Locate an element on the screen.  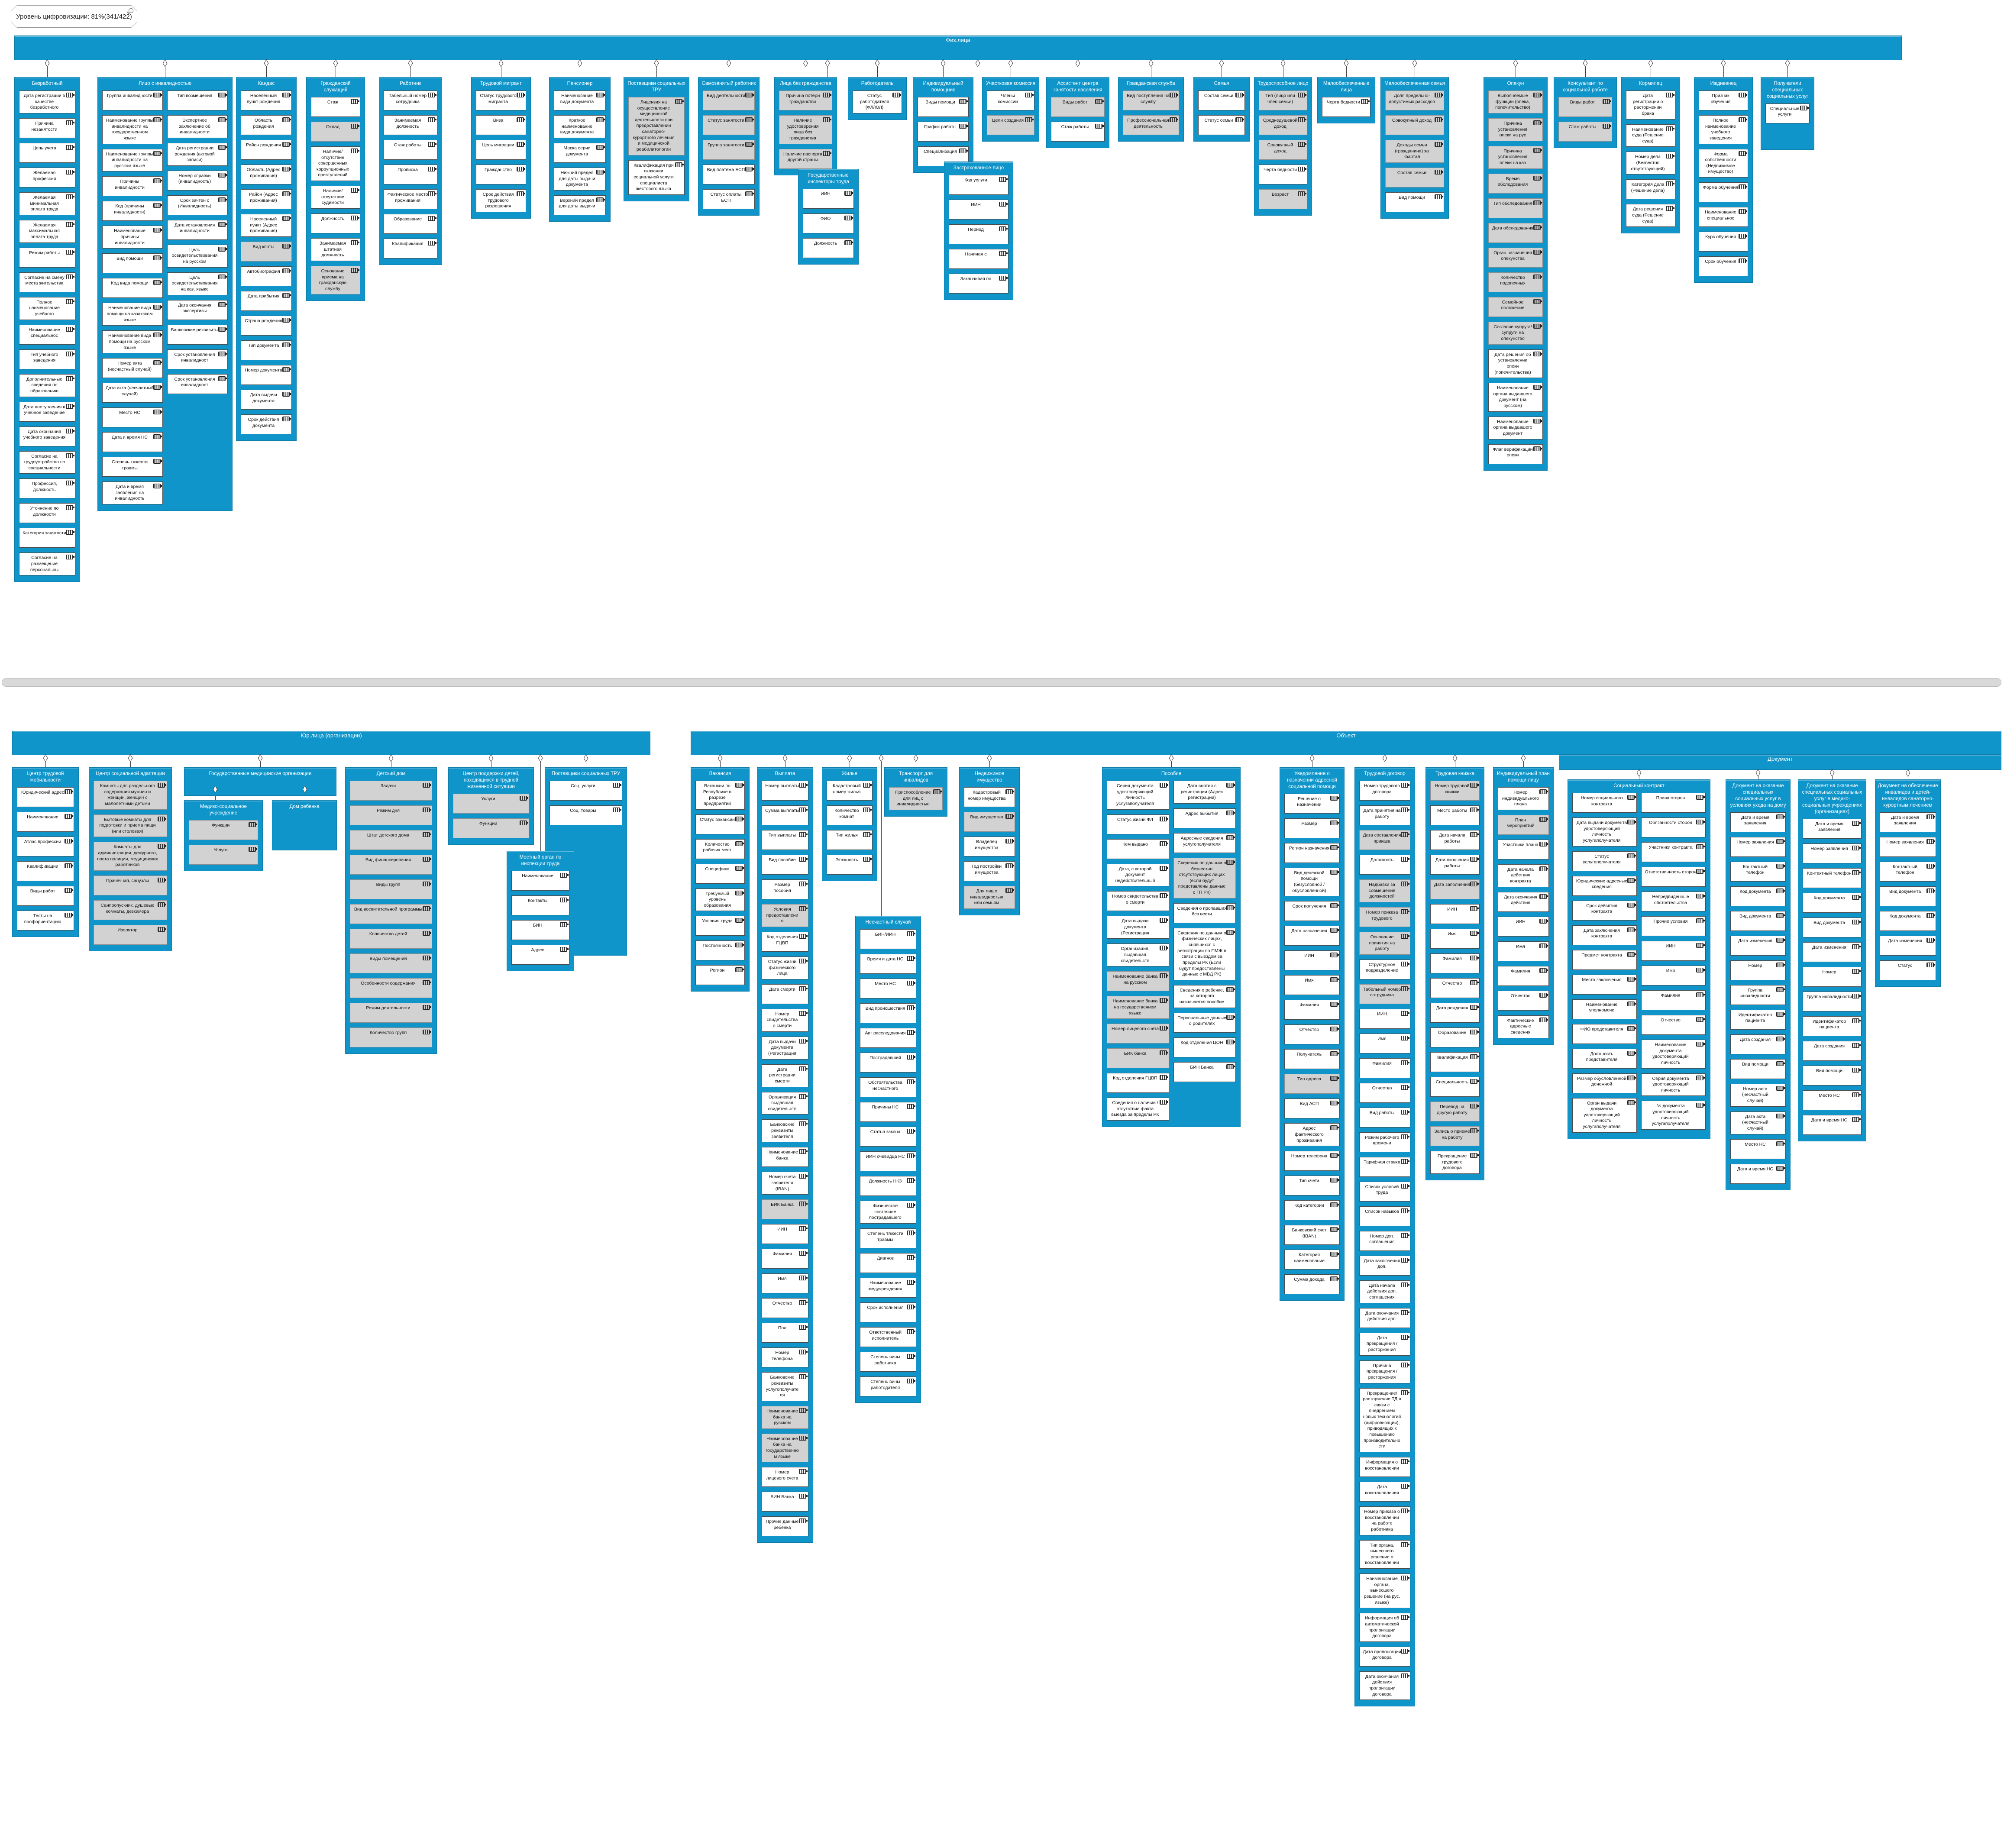
attribute-box: Условия предоставления is located at coordinates (785, 915).